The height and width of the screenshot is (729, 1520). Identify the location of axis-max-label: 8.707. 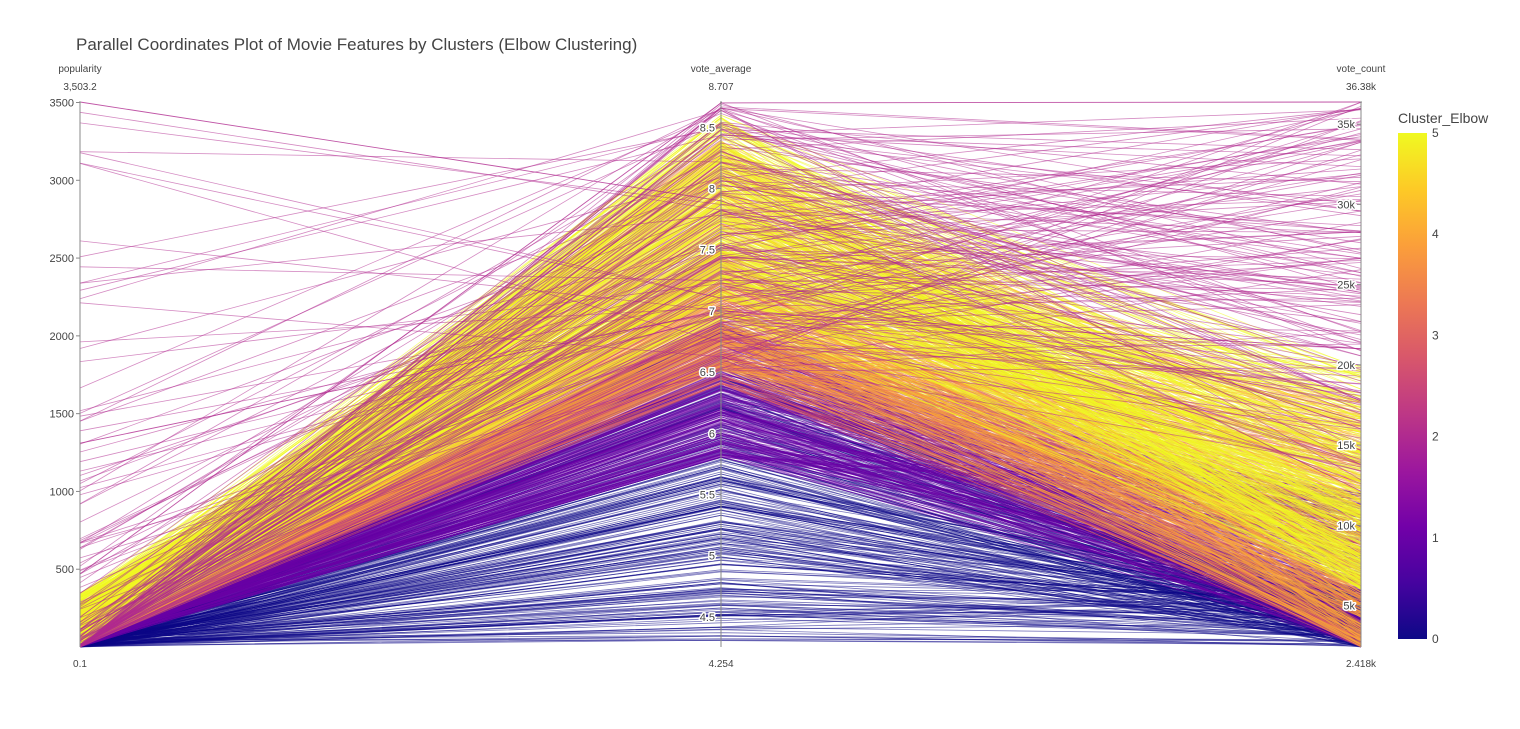
(720, 87).